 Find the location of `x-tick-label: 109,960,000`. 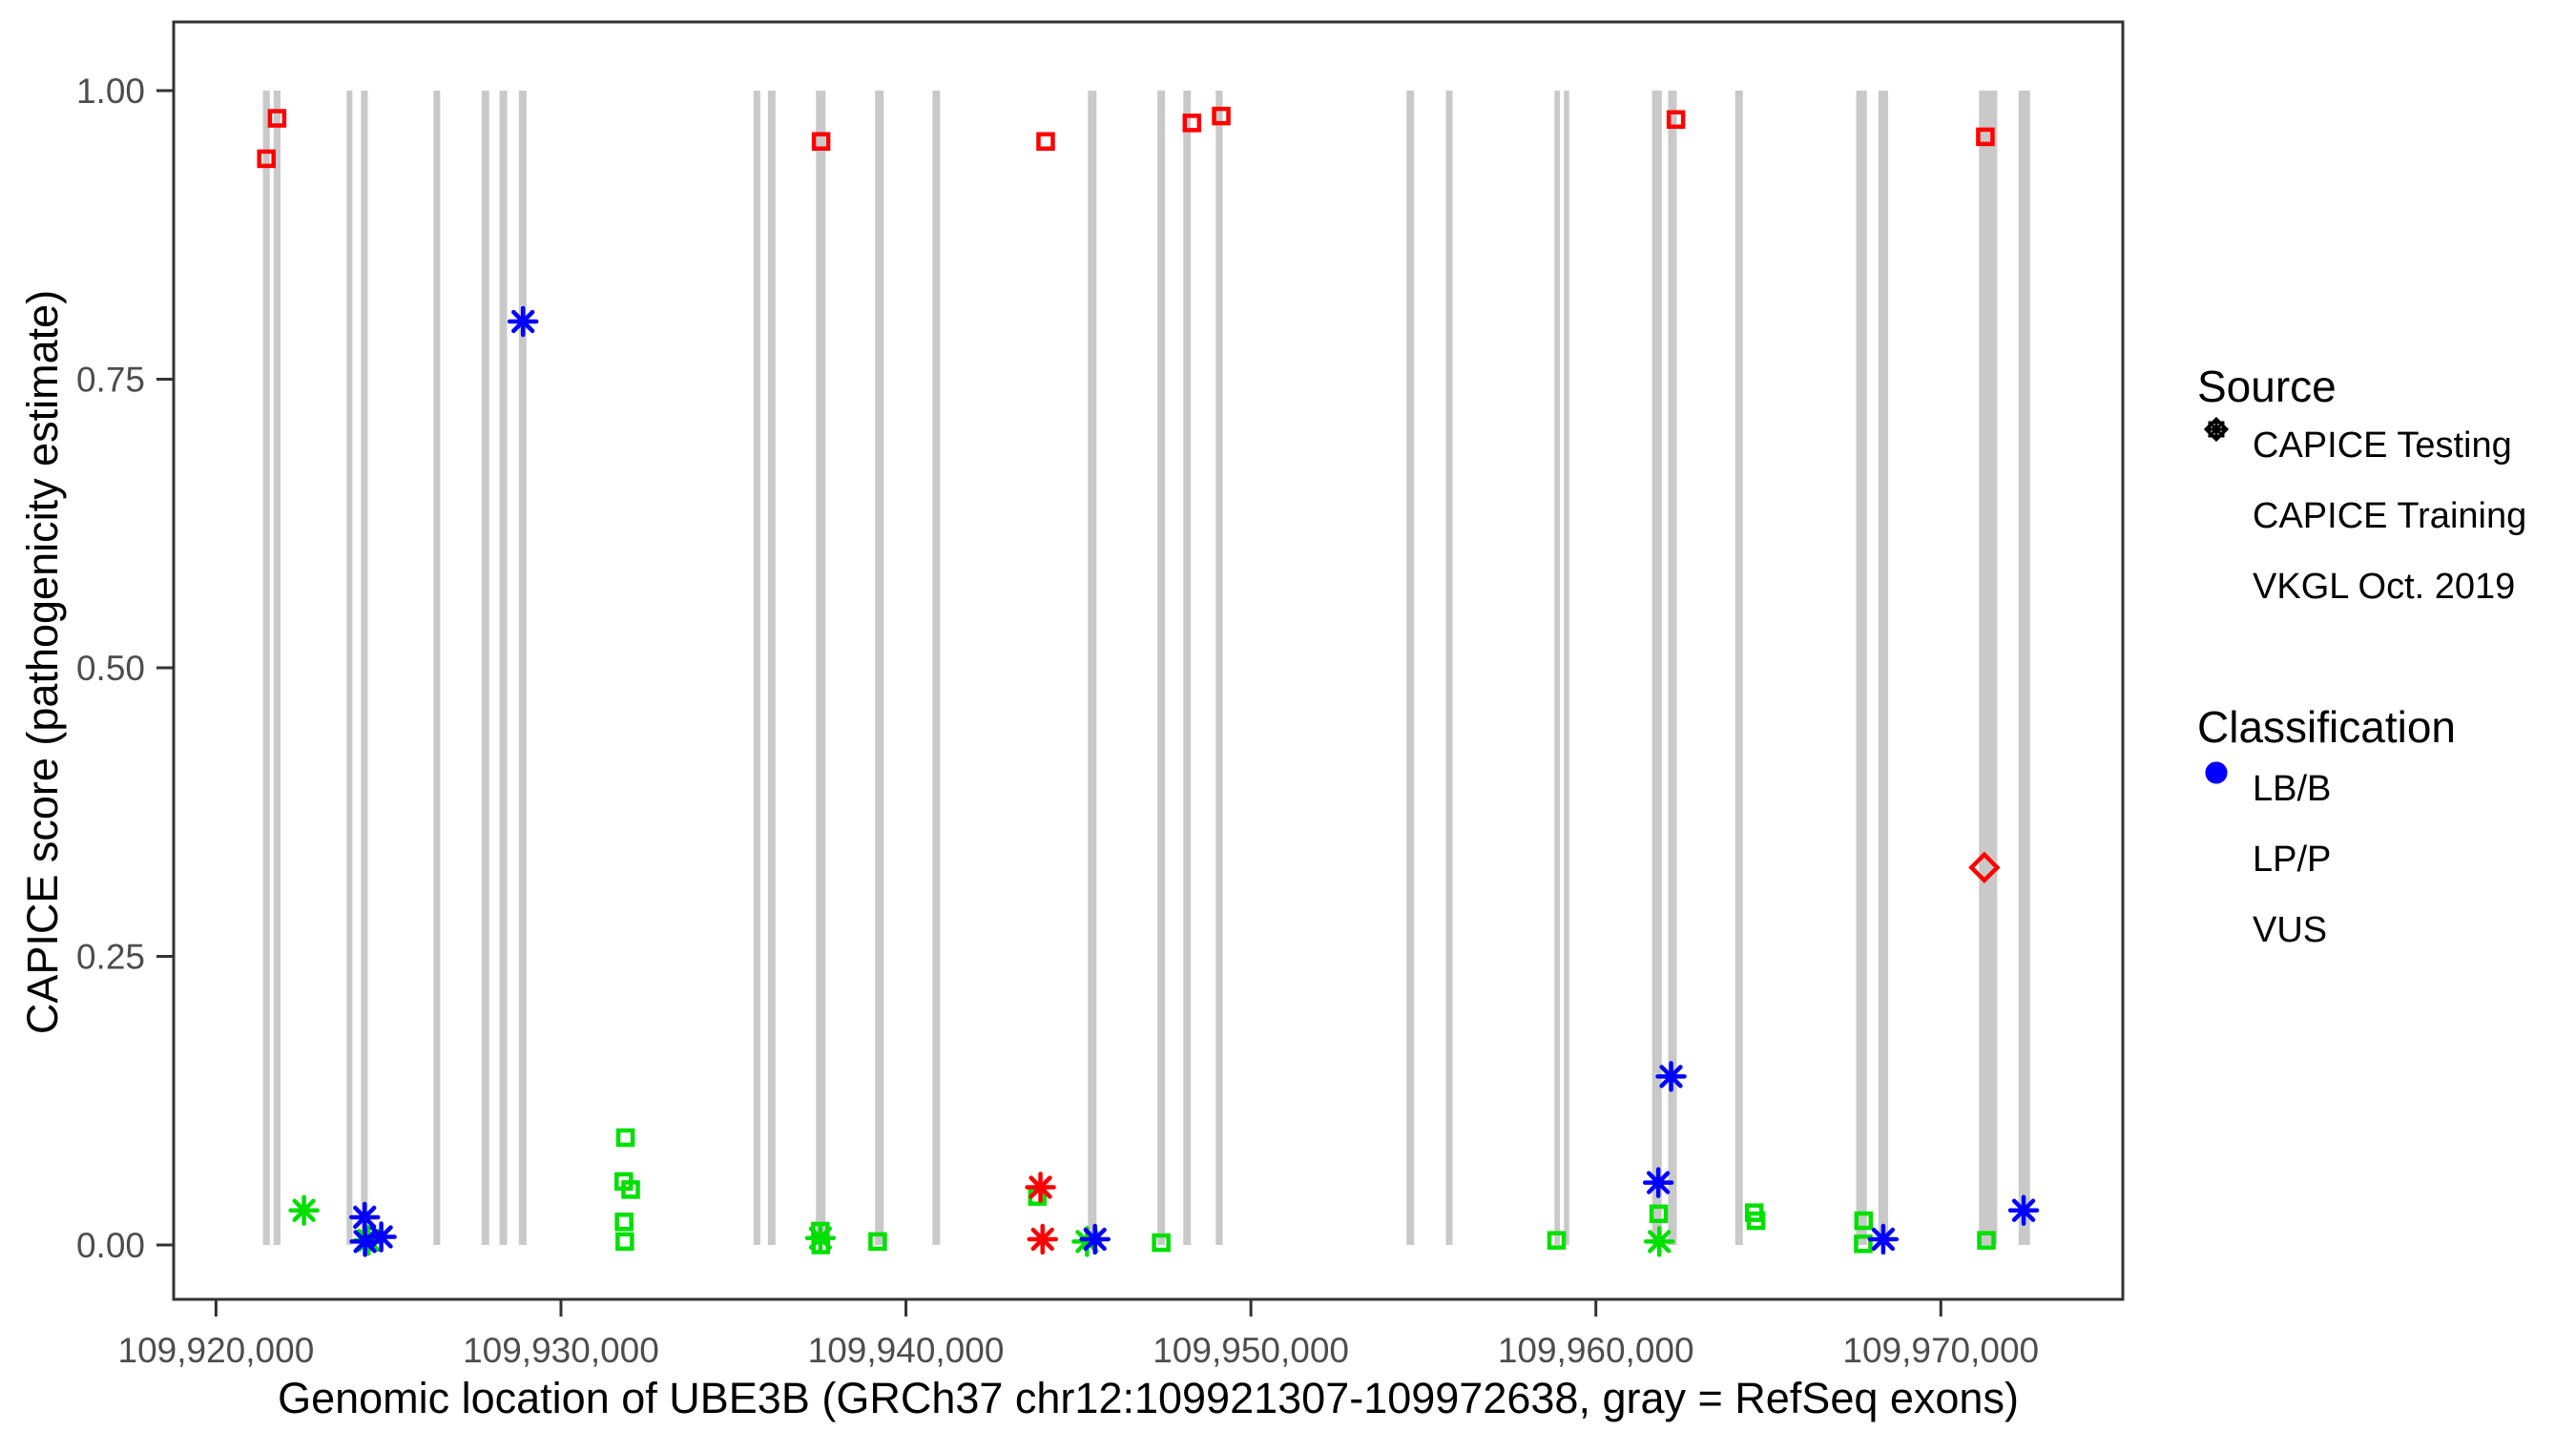

x-tick-label: 109,960,000 is located at coordinates (1596, 1351).